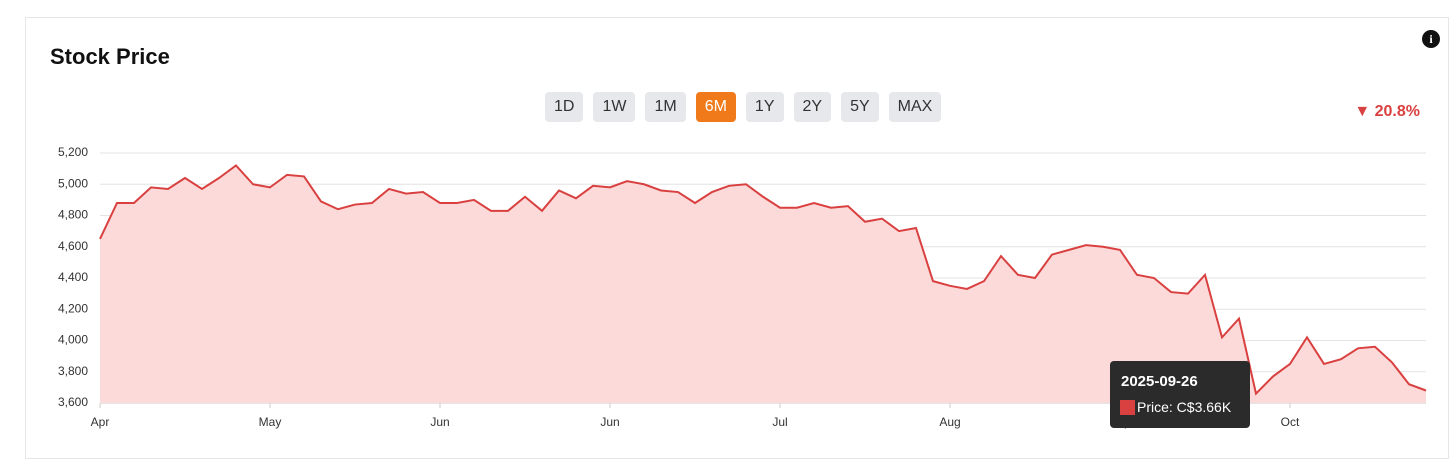  I want to click on x-tick-label: Aug, so click(949, 422).